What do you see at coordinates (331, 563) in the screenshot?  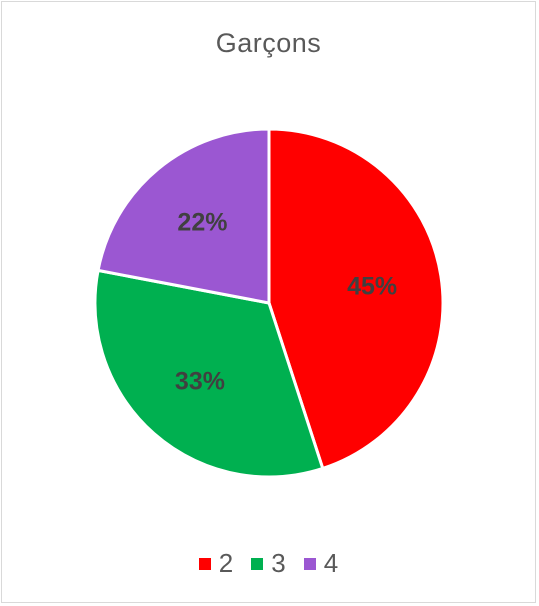 I see `legend-label-4: 4` at bounding box center [331, 563].